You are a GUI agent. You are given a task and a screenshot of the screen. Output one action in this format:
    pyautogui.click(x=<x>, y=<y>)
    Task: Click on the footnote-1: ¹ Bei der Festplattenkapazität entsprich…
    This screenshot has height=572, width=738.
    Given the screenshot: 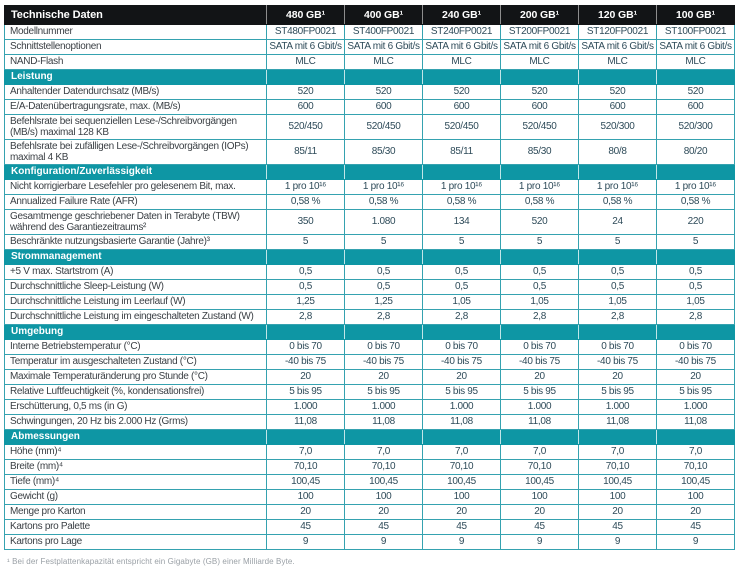 What is the action you would take?
    pyautogui.click(x=151, y=561)
    